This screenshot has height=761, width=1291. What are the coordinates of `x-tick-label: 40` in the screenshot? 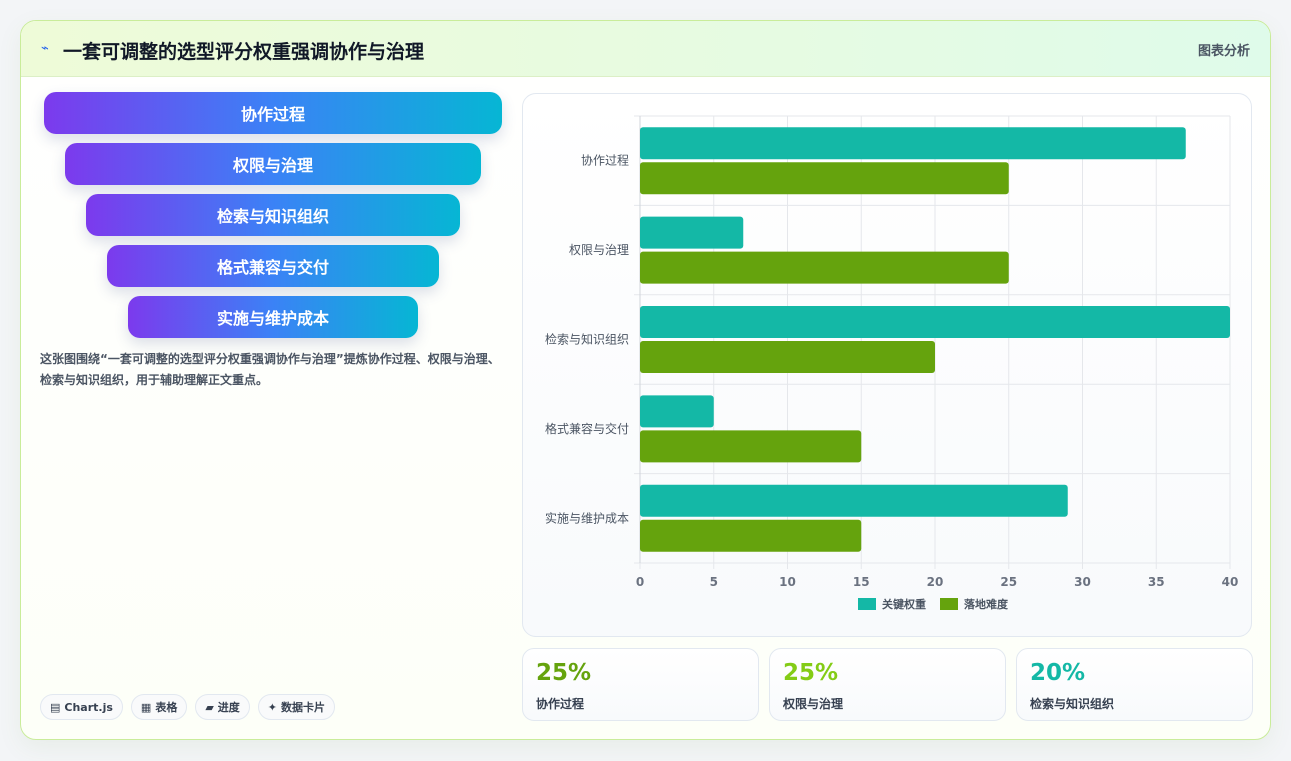 It's located at (1230, 582).